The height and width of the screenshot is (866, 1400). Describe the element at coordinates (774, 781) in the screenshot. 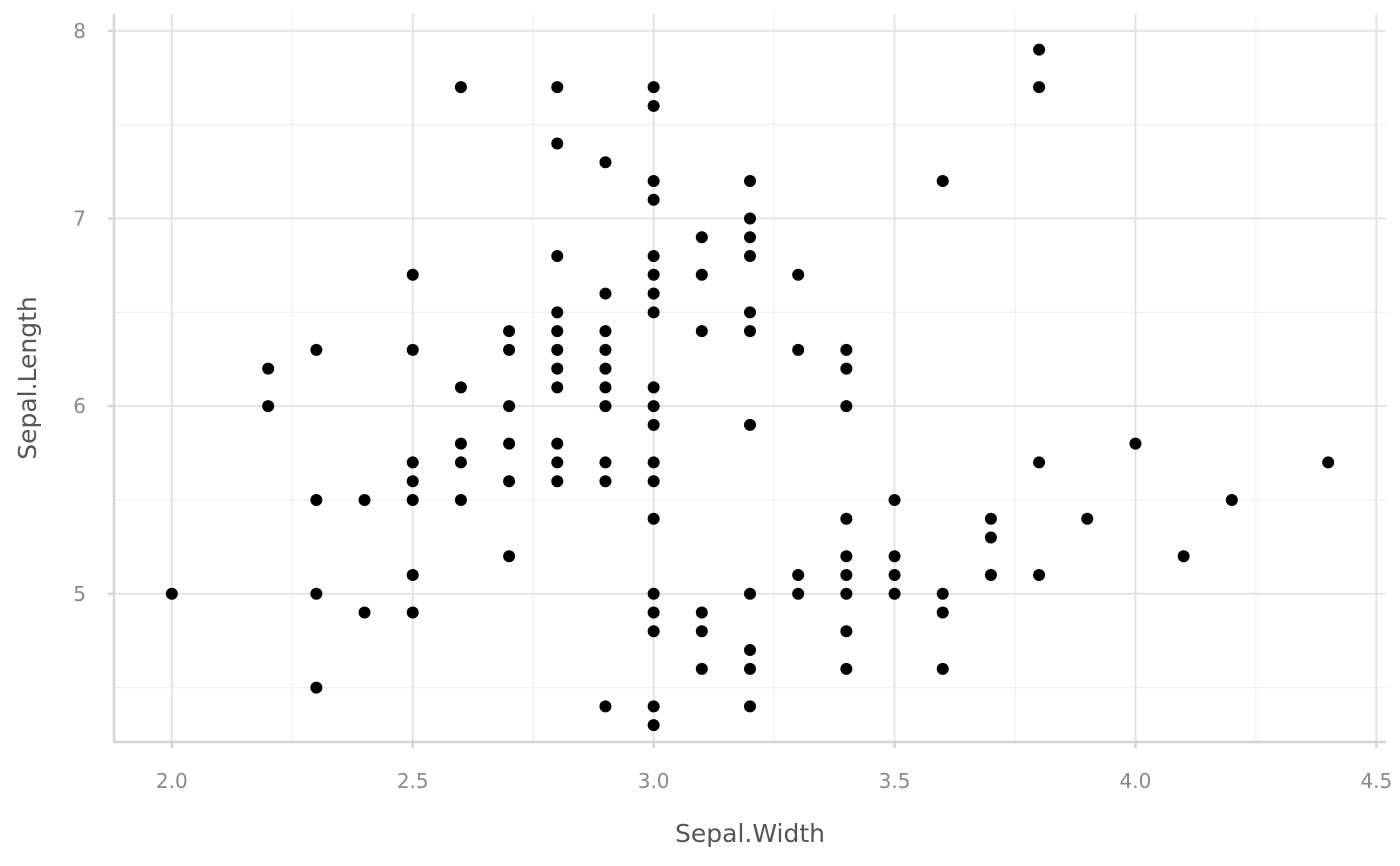

I see `x-tick-labels: 2.0 2.5 3.0 3.5 4.0 4.5` at that location.